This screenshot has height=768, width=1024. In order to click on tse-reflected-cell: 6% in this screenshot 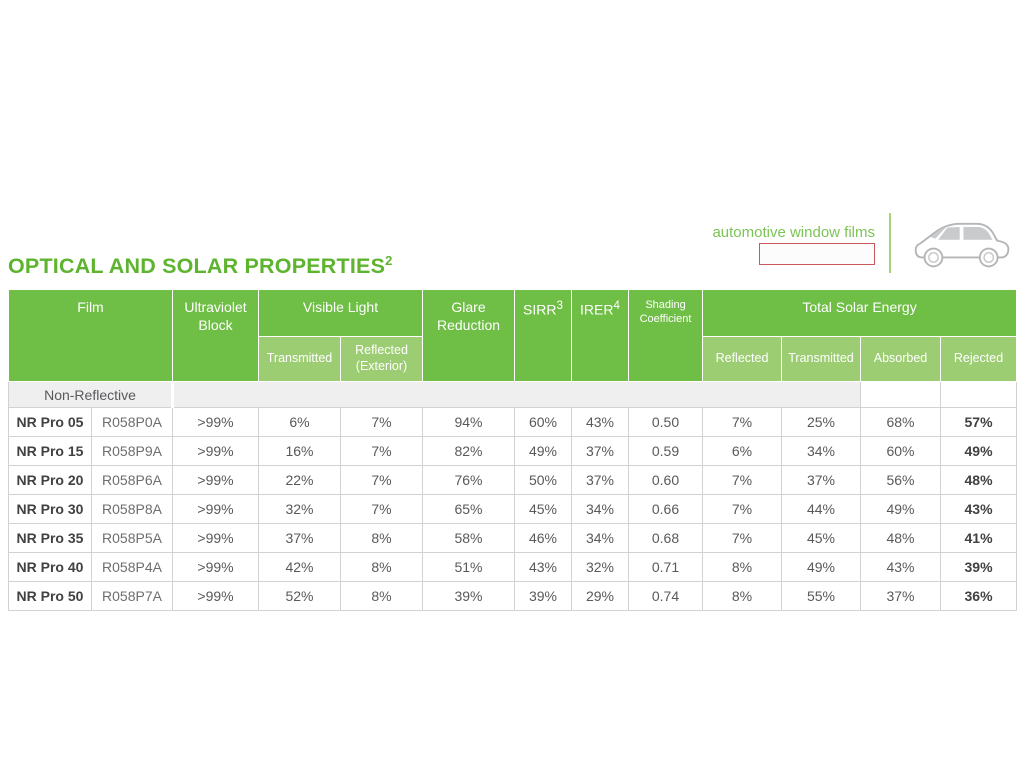, I will do `click(742, 451)`.